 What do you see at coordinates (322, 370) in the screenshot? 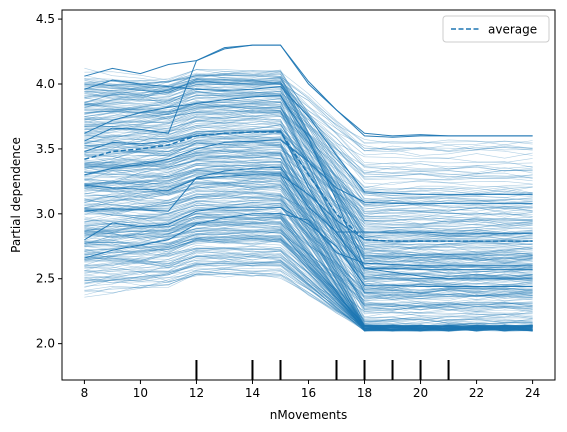
I see `decile-rug-group` at bounding box center [322, 370].